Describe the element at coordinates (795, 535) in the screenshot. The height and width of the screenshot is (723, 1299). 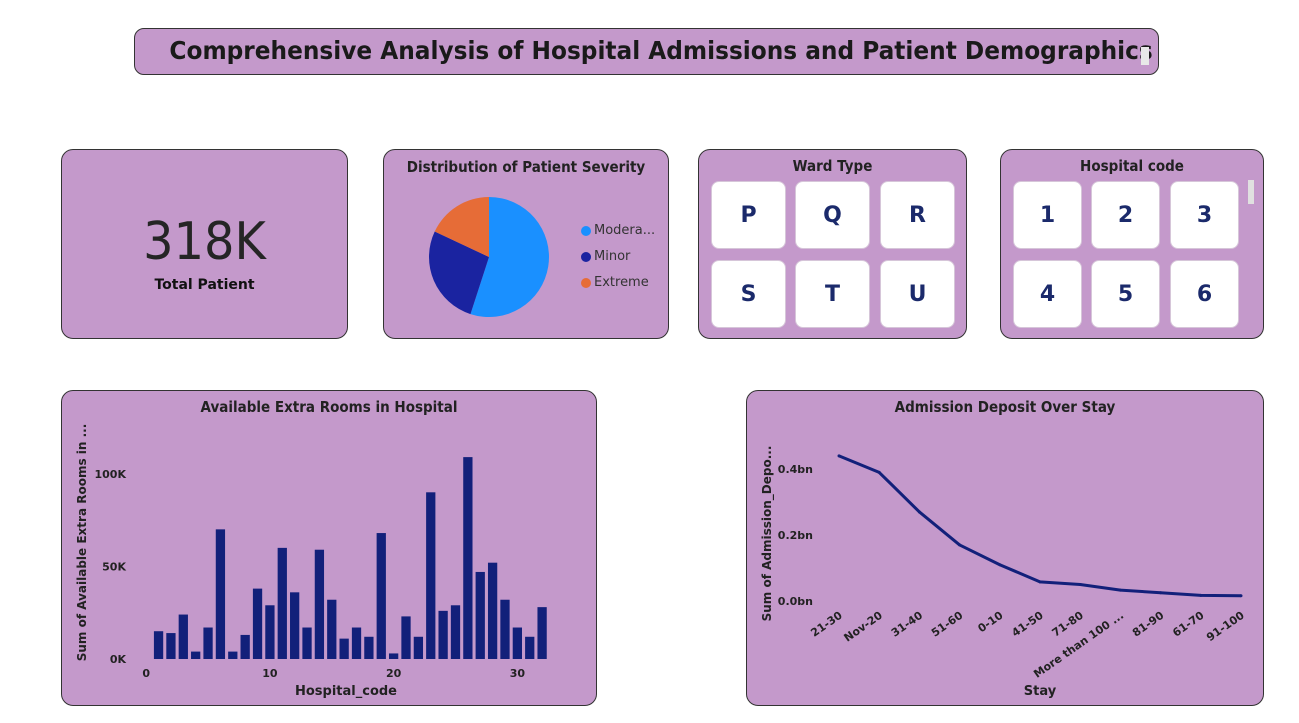
I see `y-tick-label: 0.2bn` at that location.